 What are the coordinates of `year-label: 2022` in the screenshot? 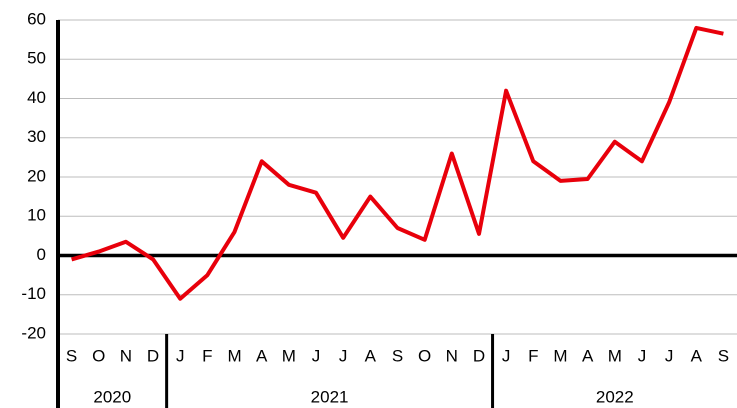 It's located at (615, 396).